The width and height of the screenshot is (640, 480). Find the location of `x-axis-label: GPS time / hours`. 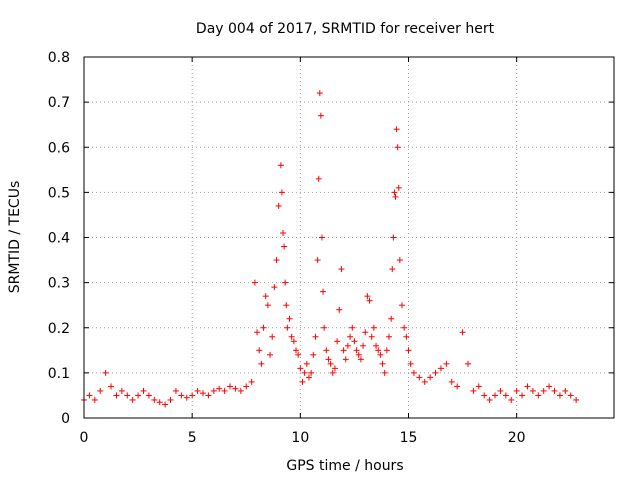

x-axis-label: GPS time / hours is located at coordinates (344, 466).